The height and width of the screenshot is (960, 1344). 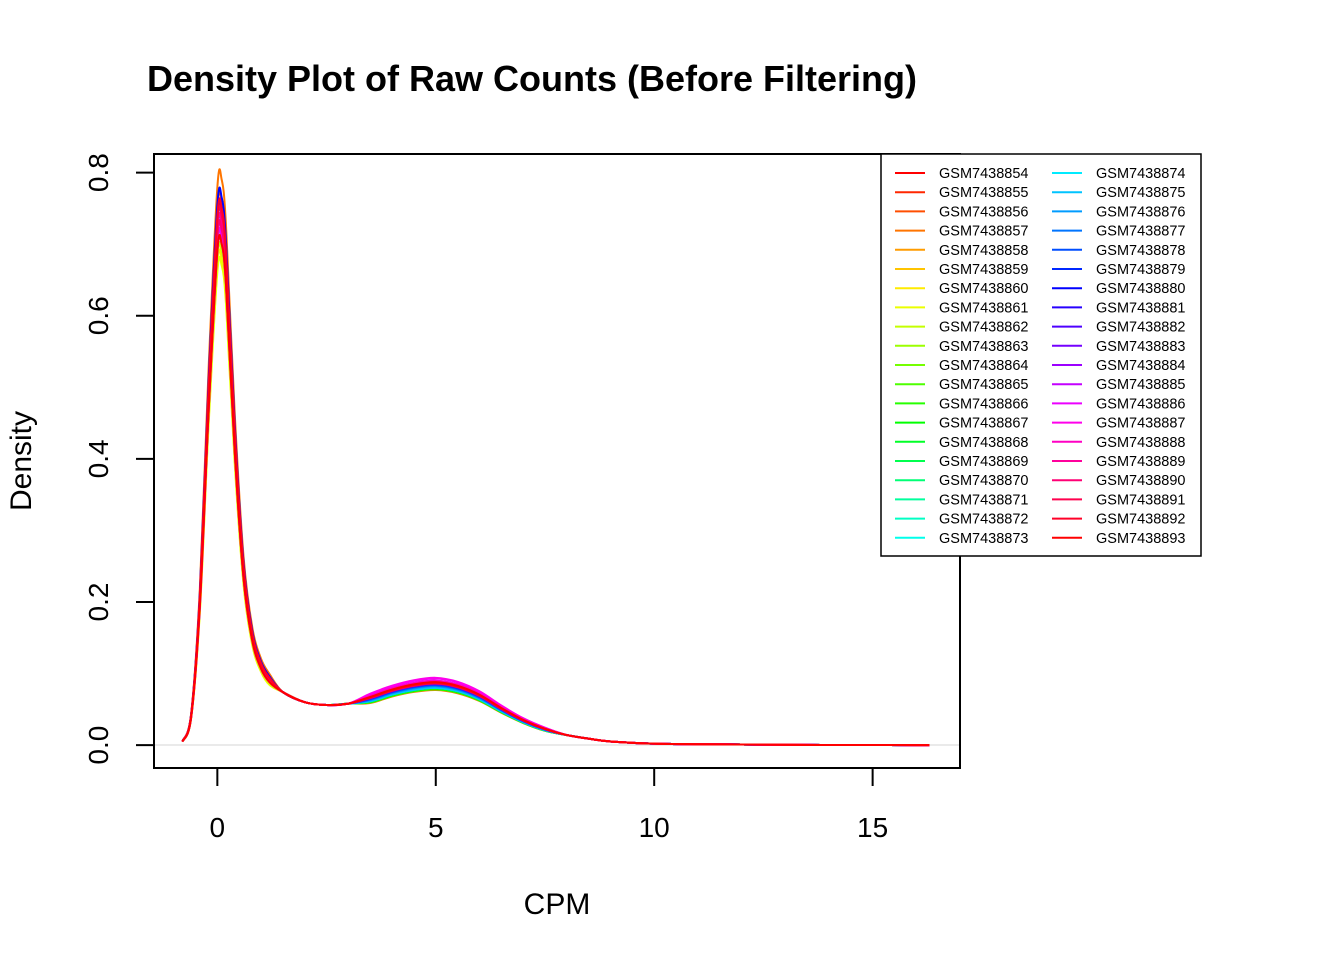 I want to click on legend-label: GSM7438872, so click(x=983, y=520).